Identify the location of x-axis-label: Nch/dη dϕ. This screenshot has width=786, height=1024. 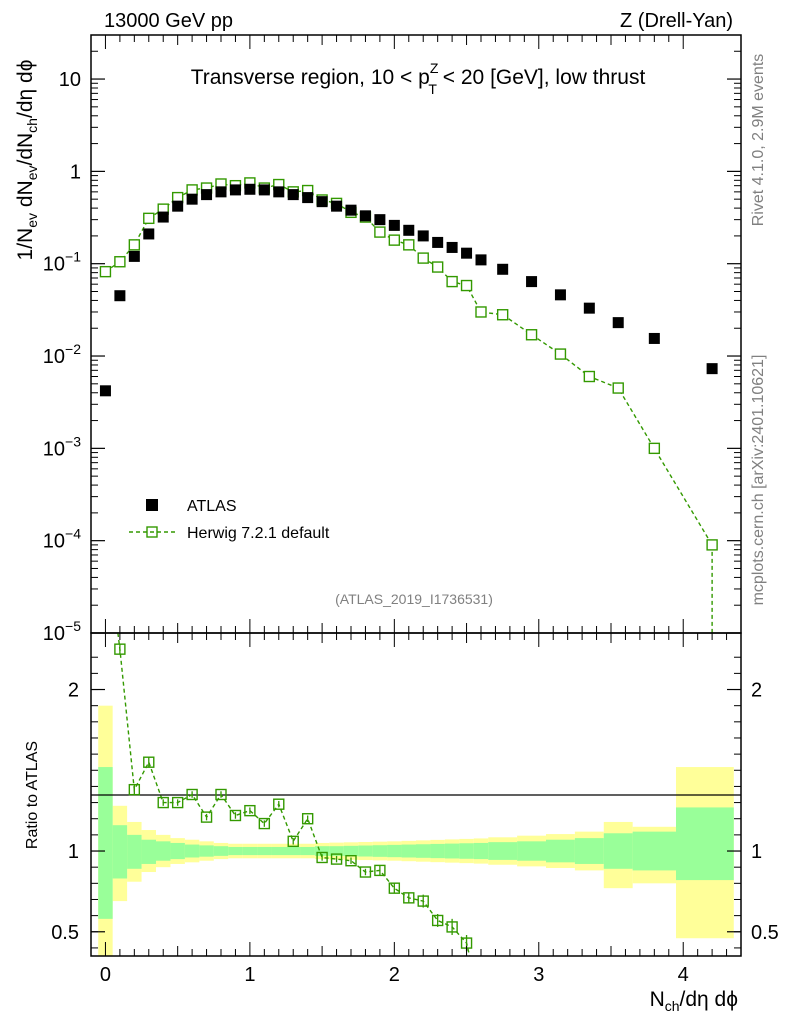
(694, 1001).